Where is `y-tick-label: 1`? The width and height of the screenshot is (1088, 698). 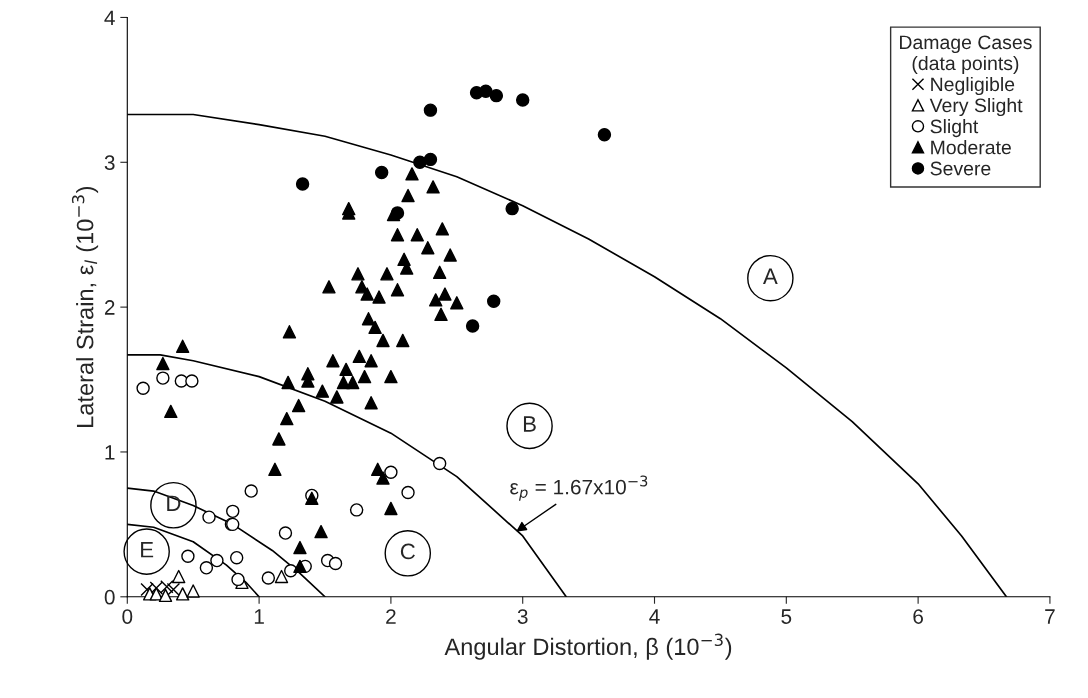
y-tick-label: 1 is located at coordinates (110, 452).